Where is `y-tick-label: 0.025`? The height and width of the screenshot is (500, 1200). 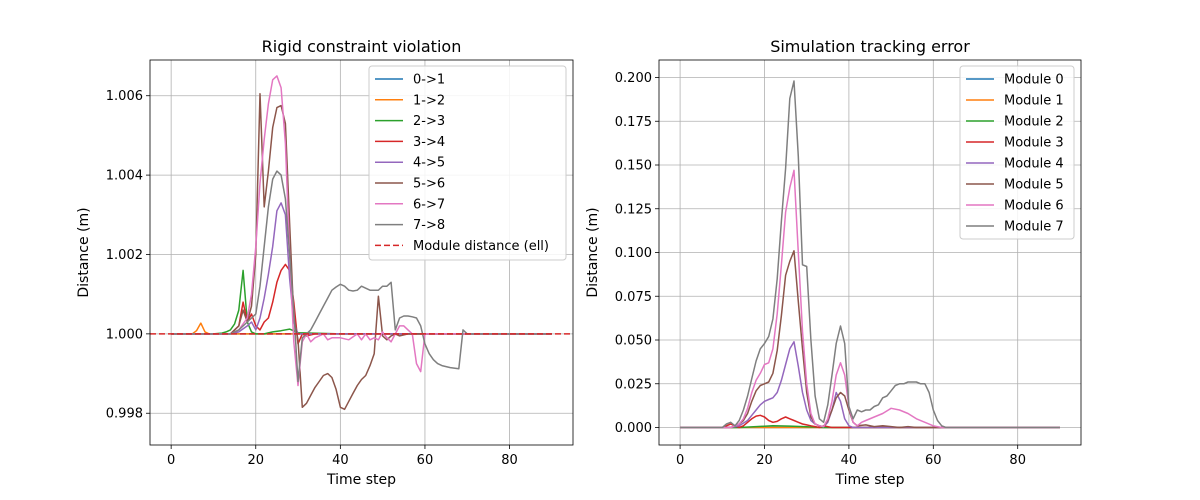
y-tick-label: 0.025 is located at coordinates (633, 384).